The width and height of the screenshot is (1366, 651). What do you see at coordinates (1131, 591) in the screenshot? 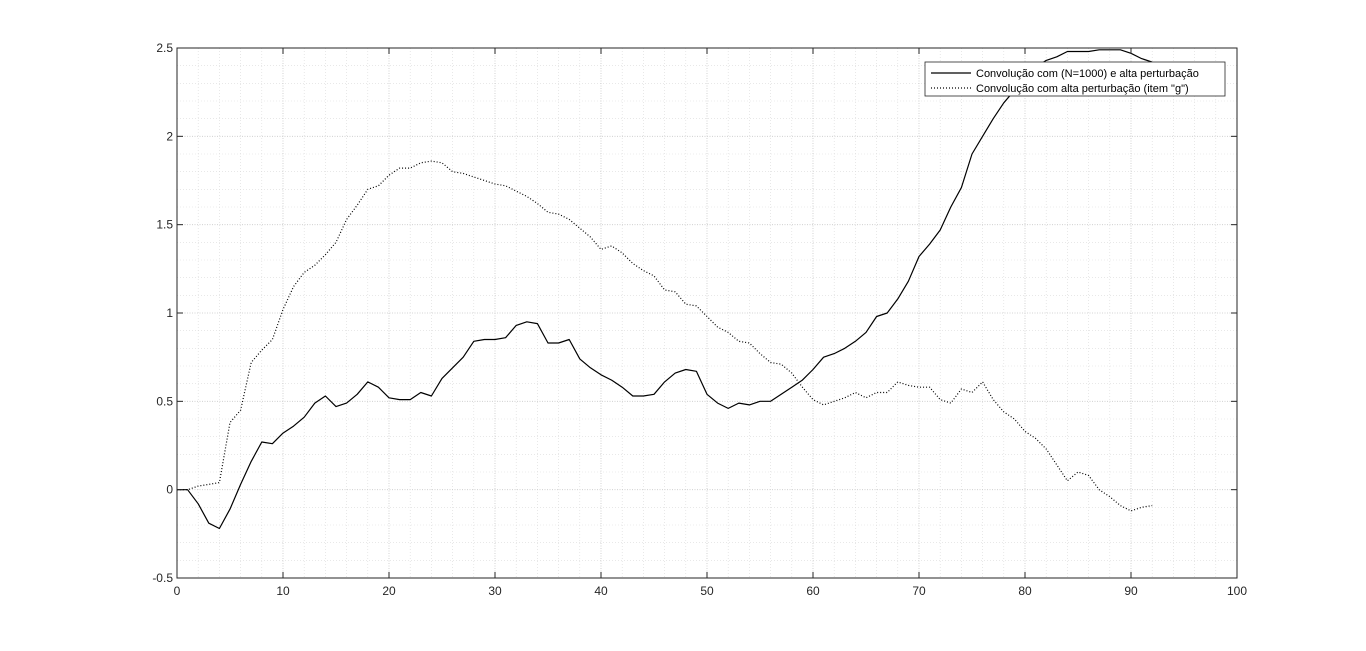
I see `x-tick-label: 90` at bounding box center [1131, 591].